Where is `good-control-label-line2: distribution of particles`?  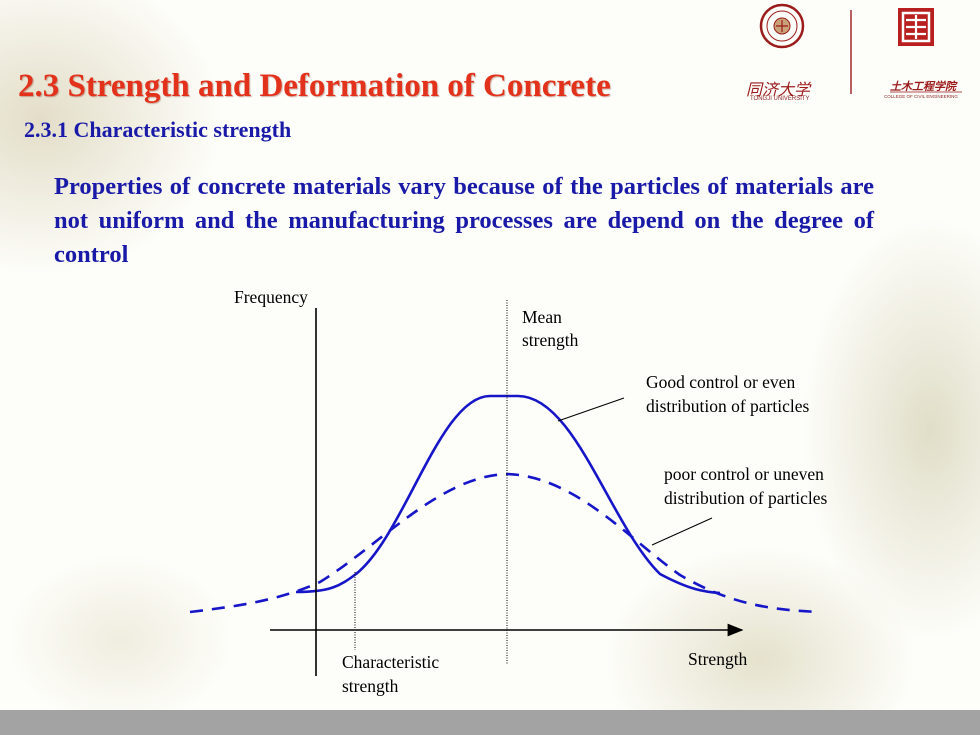
good-control-label-line2: distribution of particles is located at coordinates (727, 406).